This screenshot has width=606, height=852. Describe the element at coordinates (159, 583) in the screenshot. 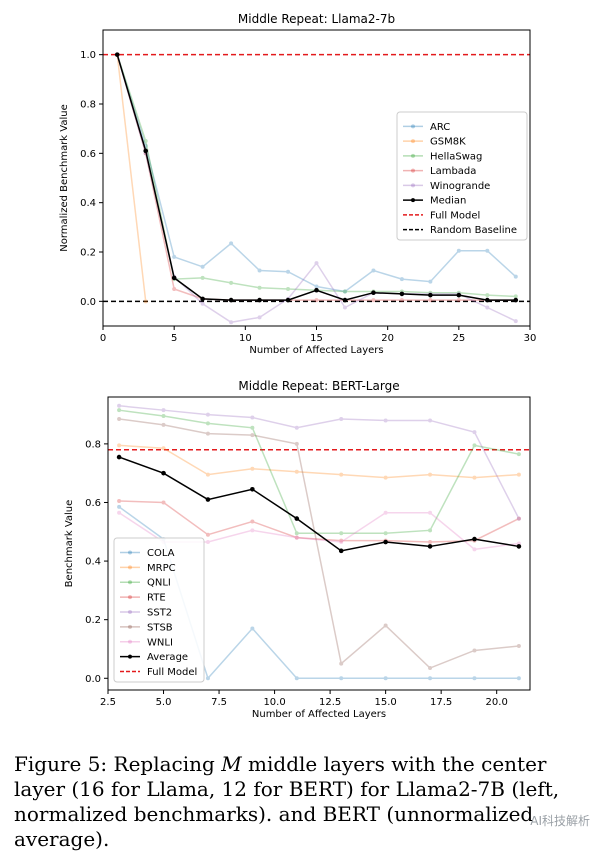

I see `legend-label: QNLI` at that location.